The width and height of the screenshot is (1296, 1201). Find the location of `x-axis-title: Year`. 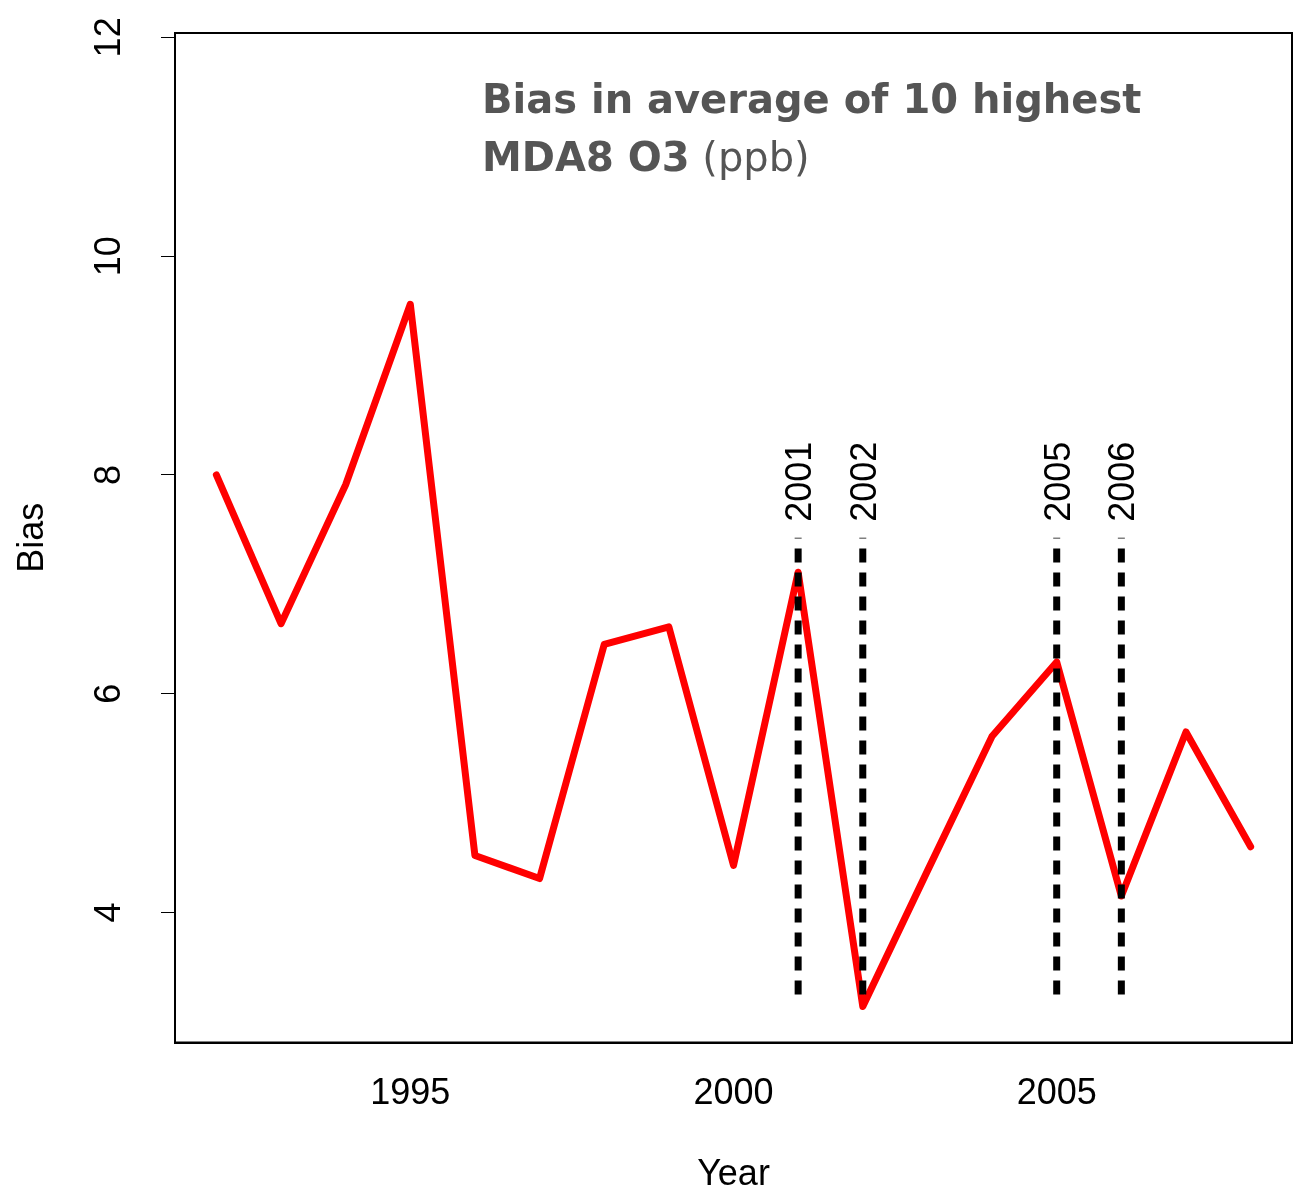

x-axis-title: Year is located at coordinates (733, 1173).